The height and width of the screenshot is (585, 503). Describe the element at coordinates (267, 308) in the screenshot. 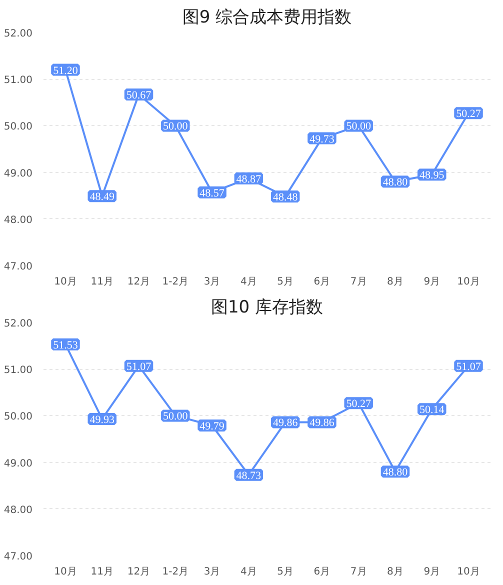

I see `chart-title: 图10 库存指数` at that location.